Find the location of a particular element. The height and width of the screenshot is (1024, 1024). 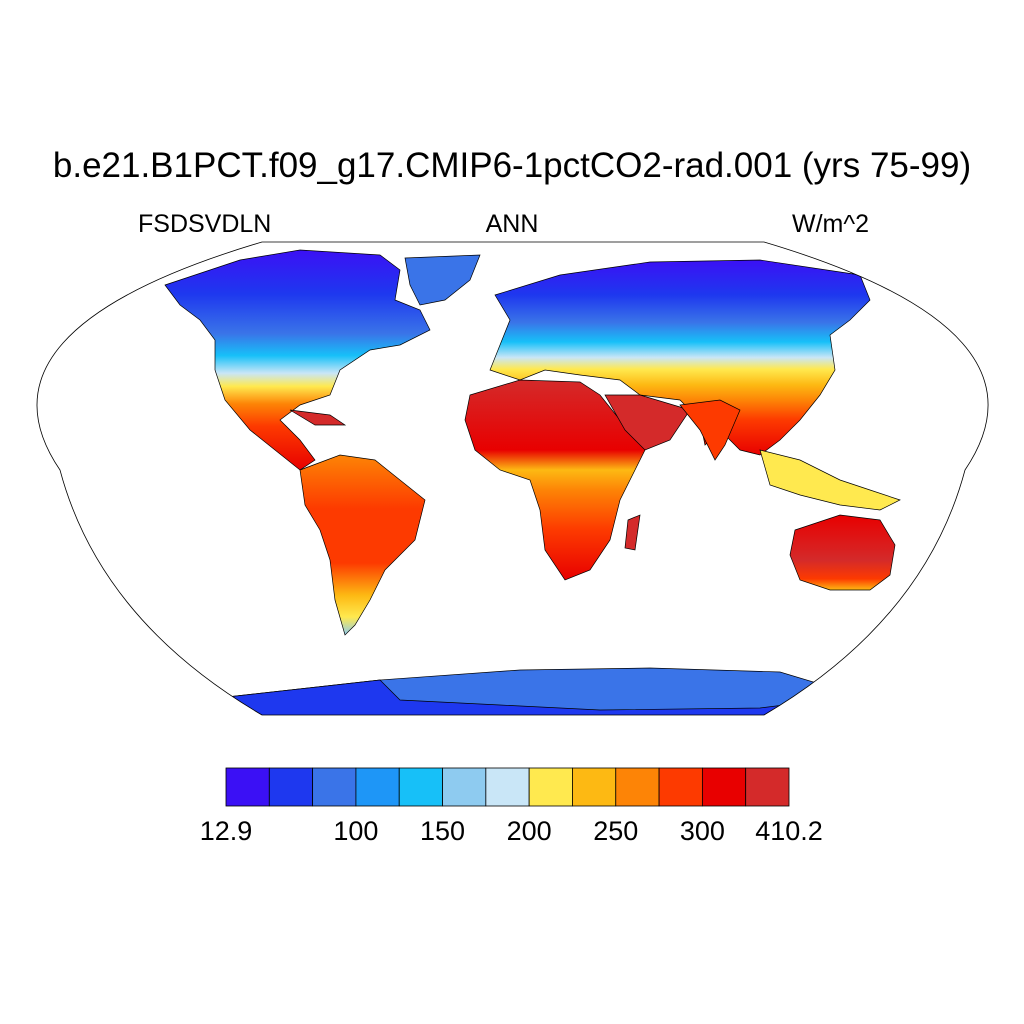

madagascar-region is located at coordinates (632, 532).